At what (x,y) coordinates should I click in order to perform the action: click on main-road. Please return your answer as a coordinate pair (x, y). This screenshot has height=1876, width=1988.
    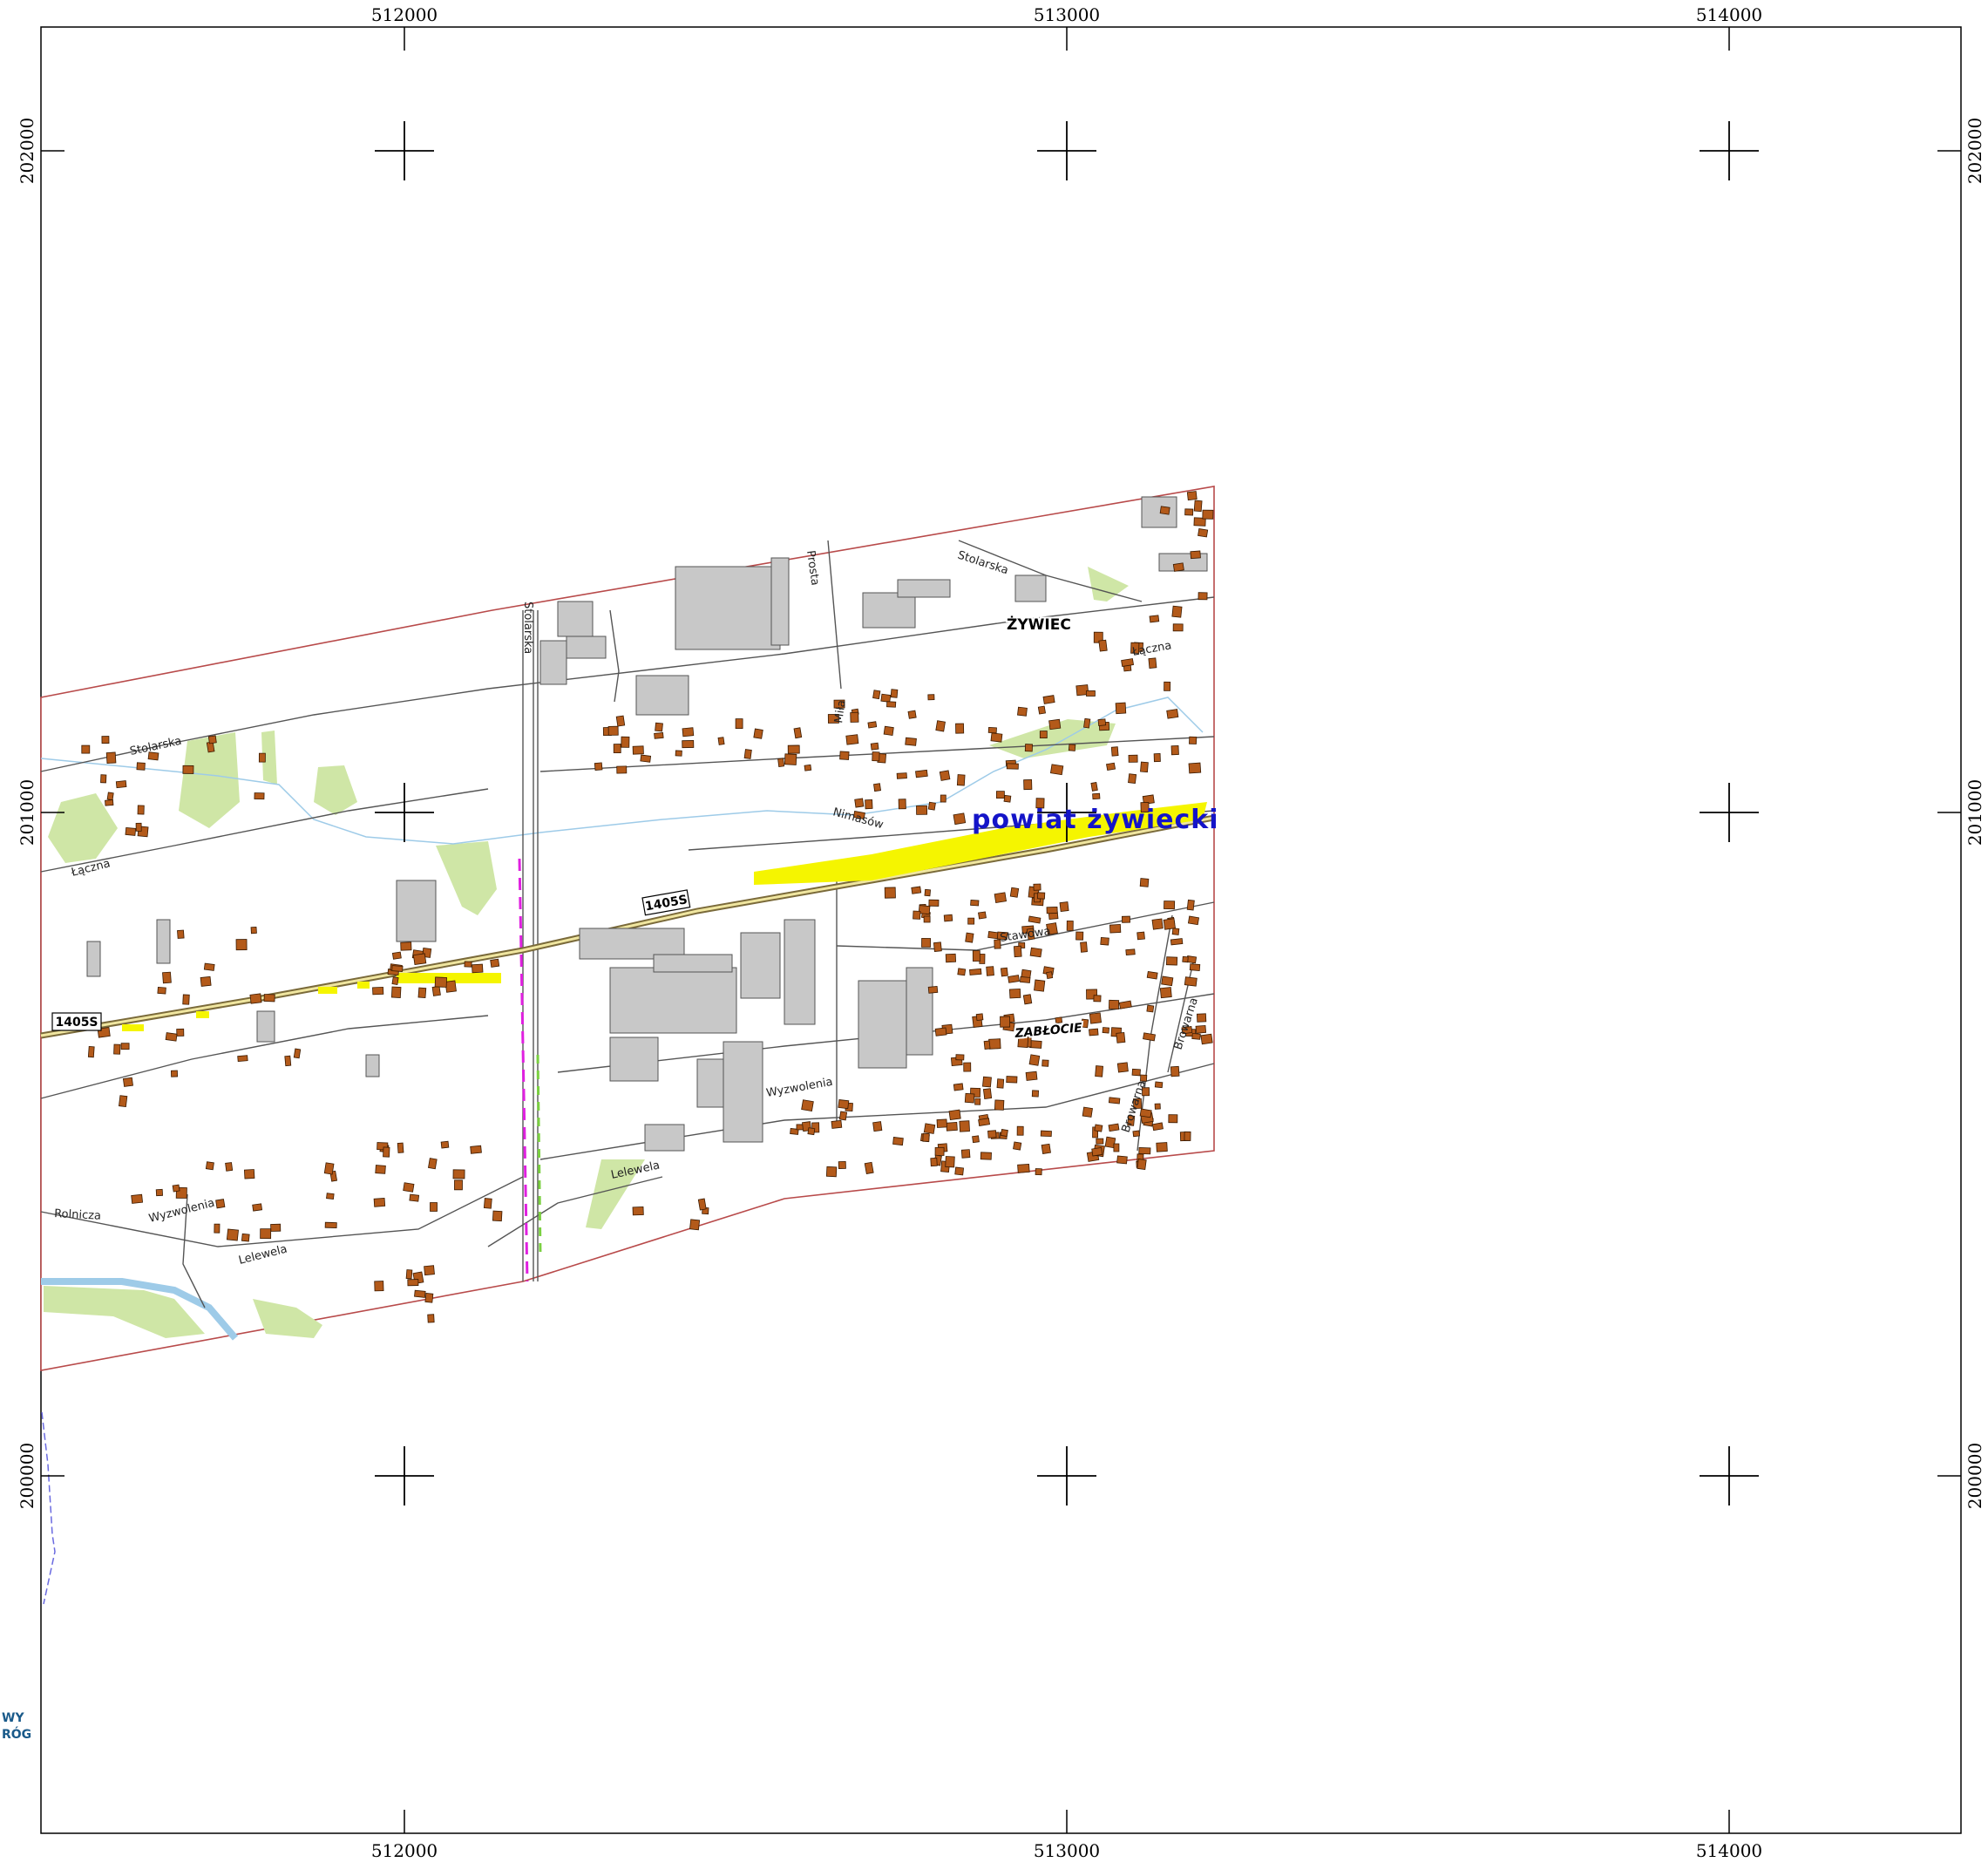
    Looking at the image, I should click on (627, 926).